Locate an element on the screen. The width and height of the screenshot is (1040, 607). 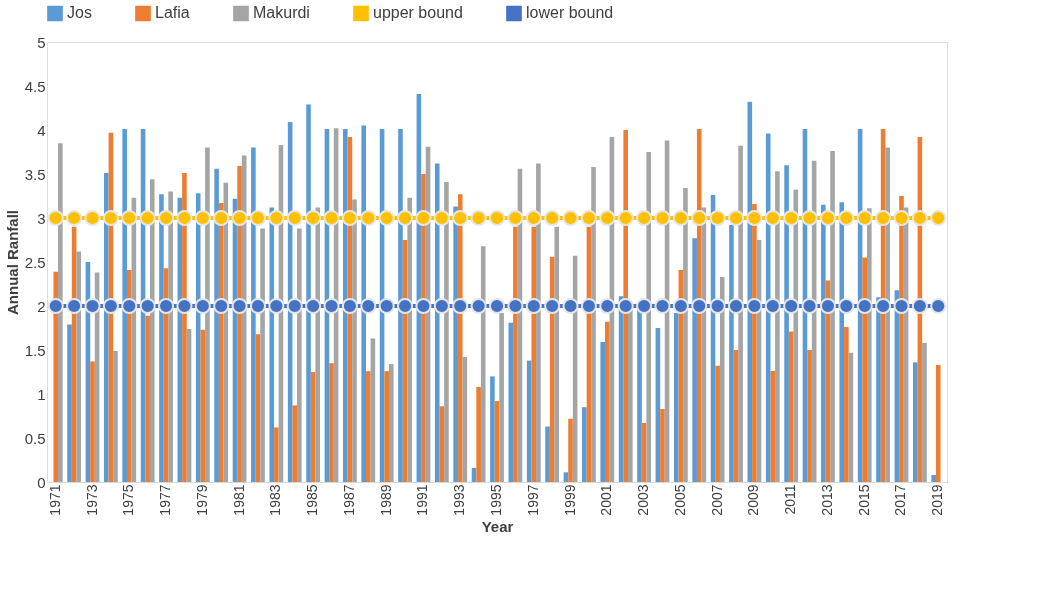
x-tick-label: 1979 is located at coordinates (201, 500).